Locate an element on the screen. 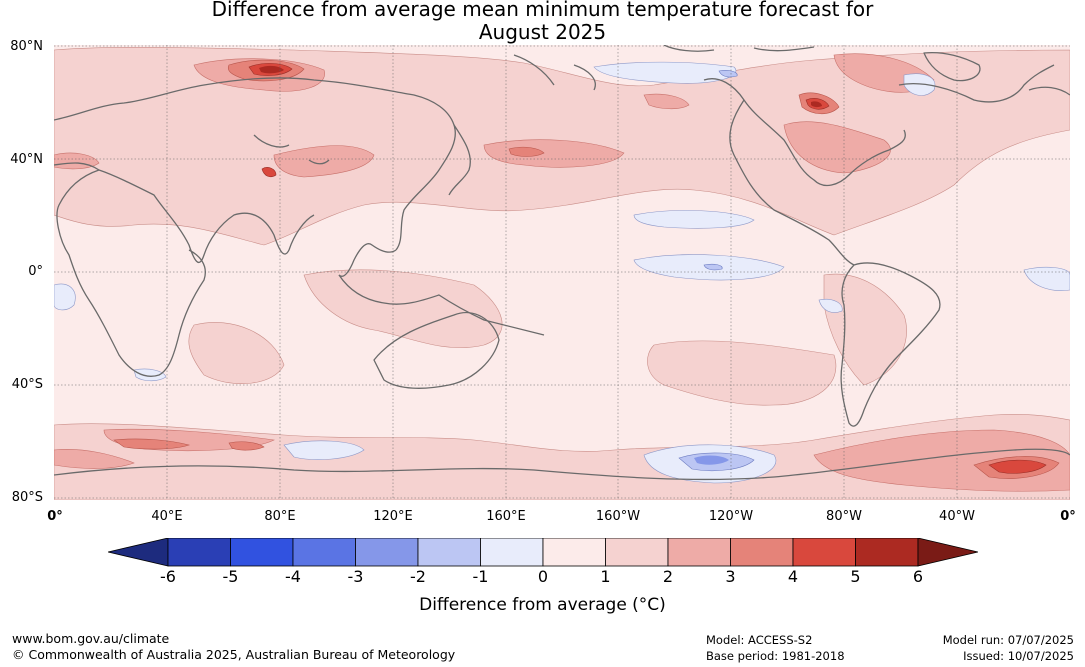 This screenshot has height=667, width=1085. lat-label-80s: 80°S is located at coordinates (27, 497).